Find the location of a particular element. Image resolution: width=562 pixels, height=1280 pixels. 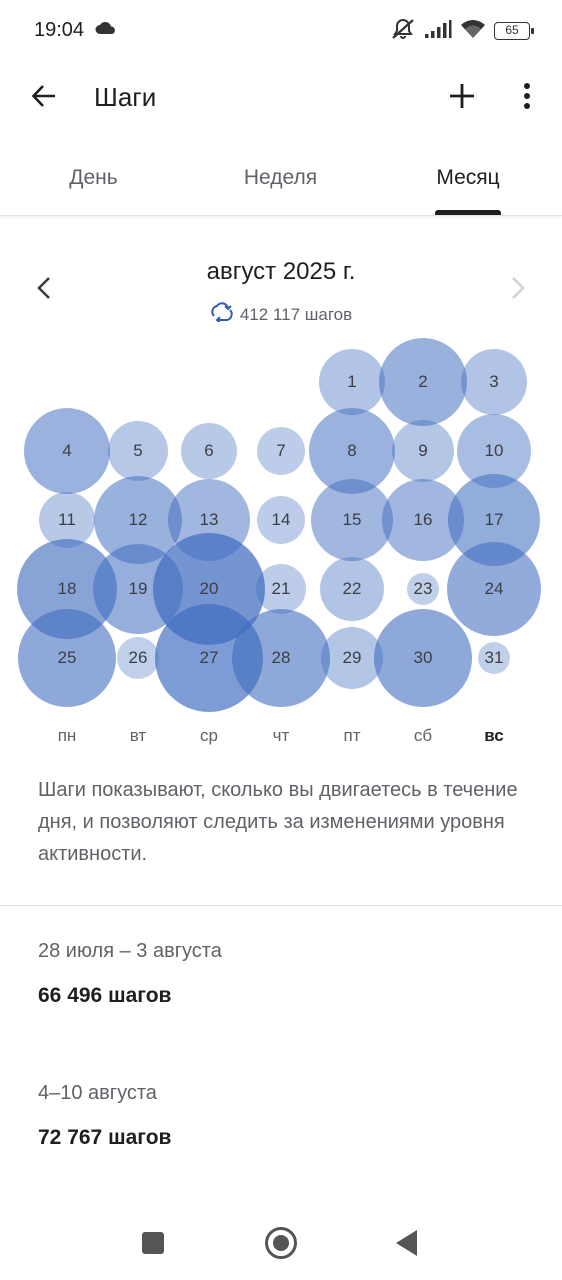

divider is located at coordinates (281, 905).